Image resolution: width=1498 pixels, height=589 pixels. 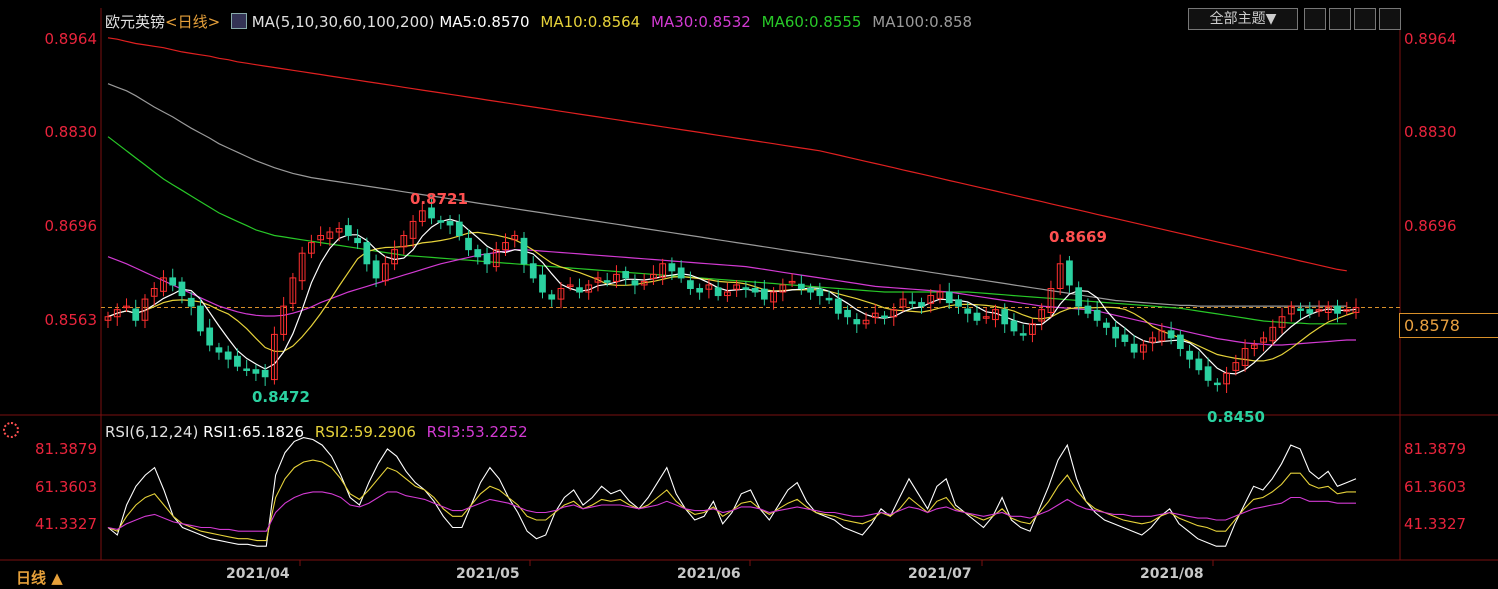 I want to click on ma-settings-icon, so click(x=238, y=21).